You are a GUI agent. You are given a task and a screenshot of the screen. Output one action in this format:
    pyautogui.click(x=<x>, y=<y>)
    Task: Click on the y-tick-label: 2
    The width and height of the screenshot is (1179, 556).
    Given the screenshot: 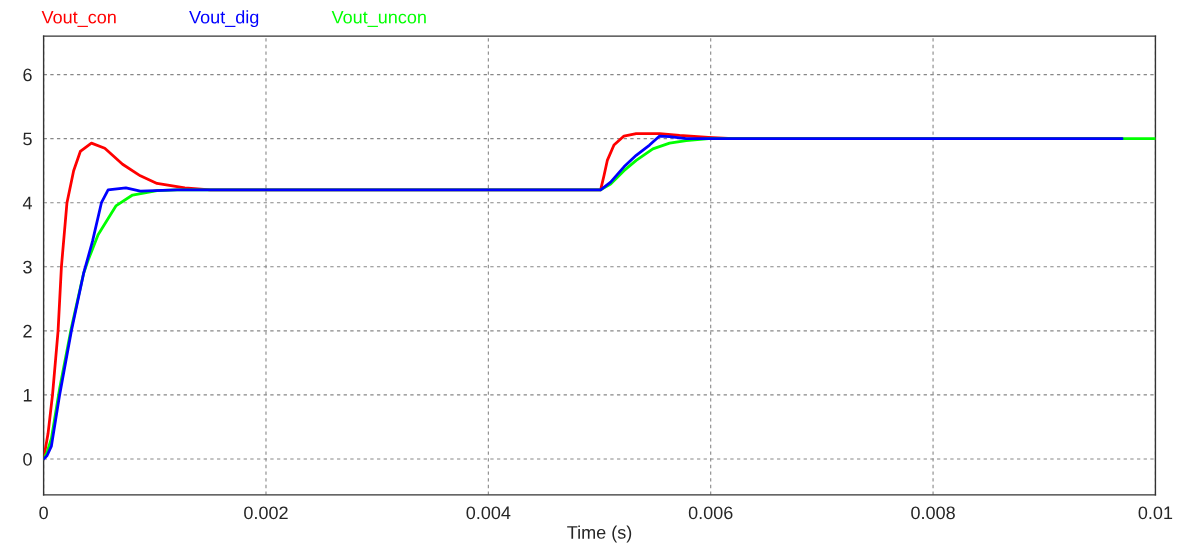 What is the action you would take?
    pyautogui.click(x=27, y=331)
    